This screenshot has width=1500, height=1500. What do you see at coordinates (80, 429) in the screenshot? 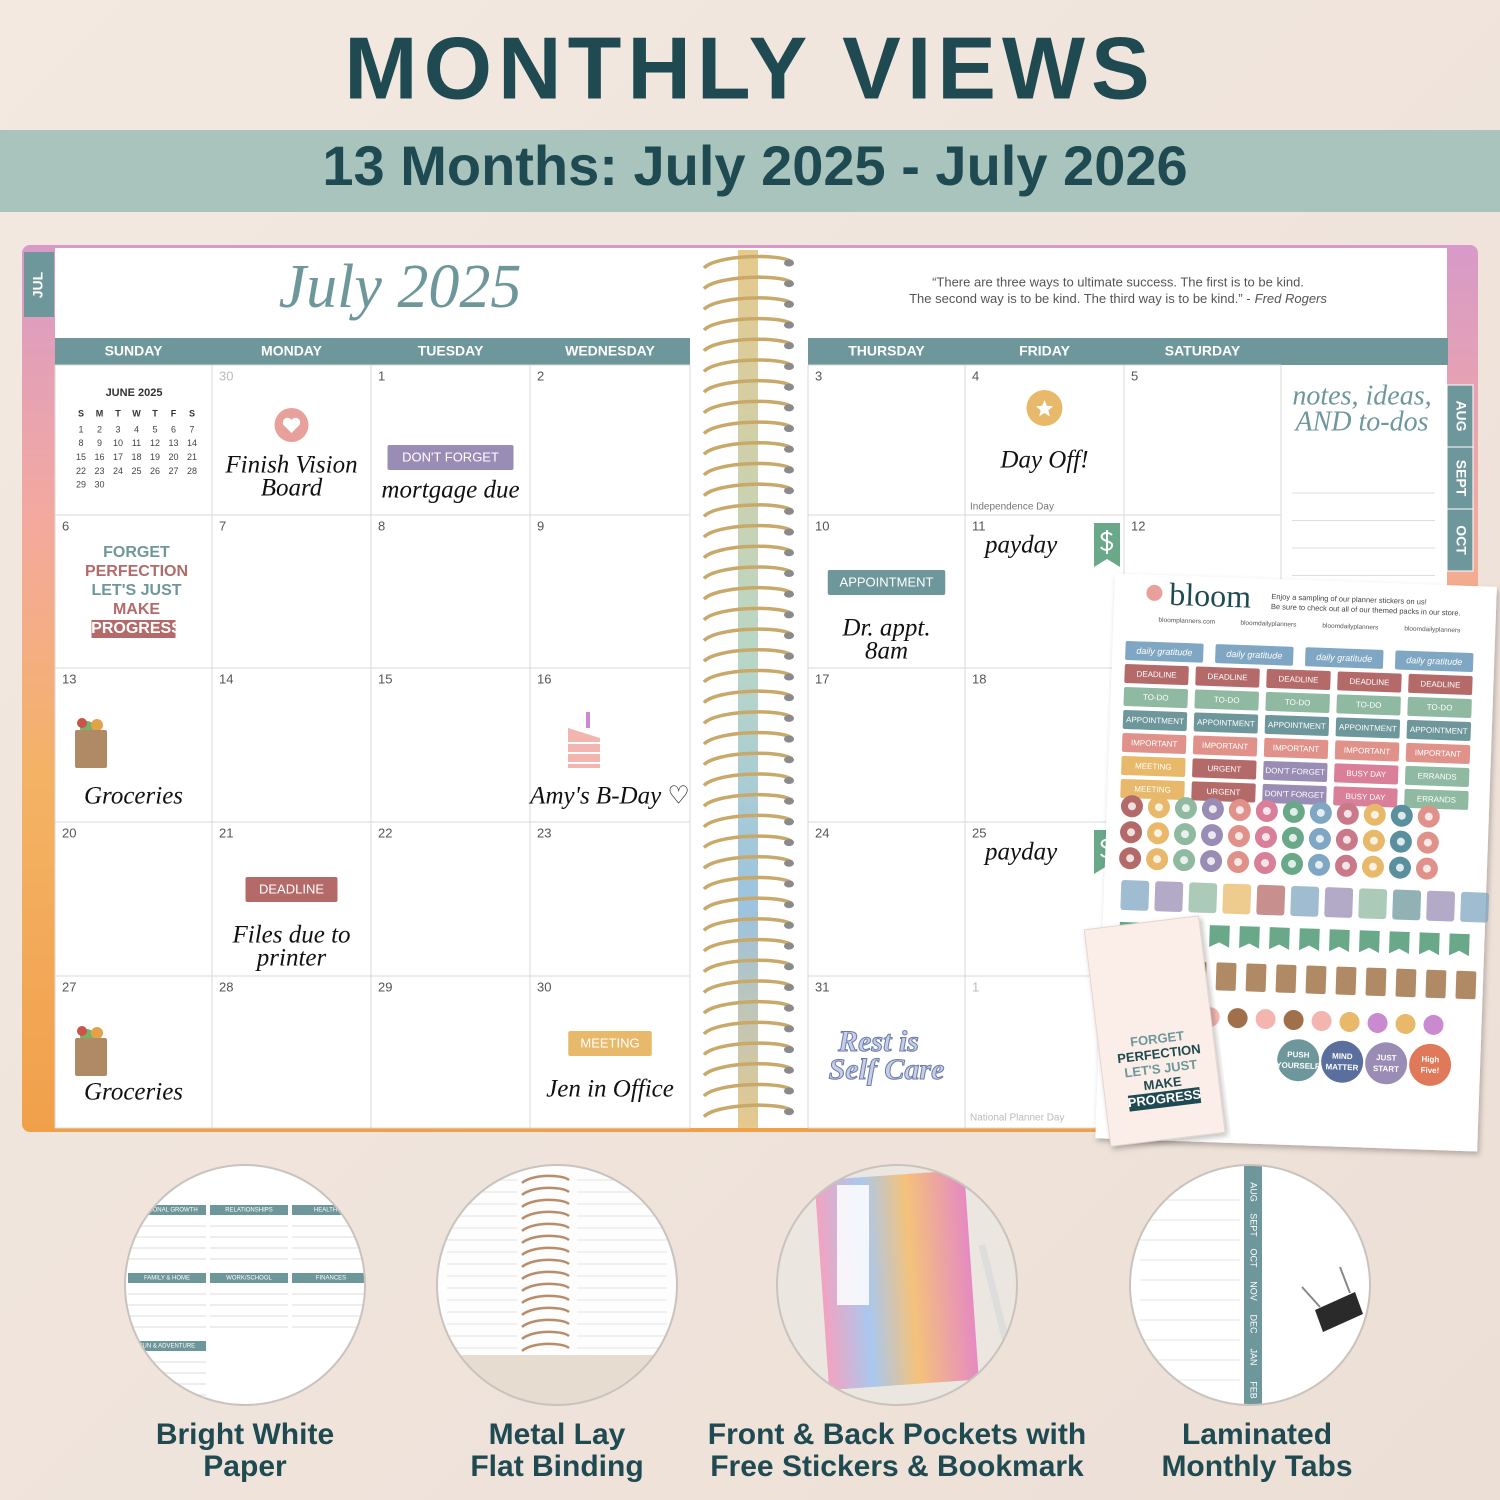
I see `mini-day: 1` at bounding box center [80, 429].